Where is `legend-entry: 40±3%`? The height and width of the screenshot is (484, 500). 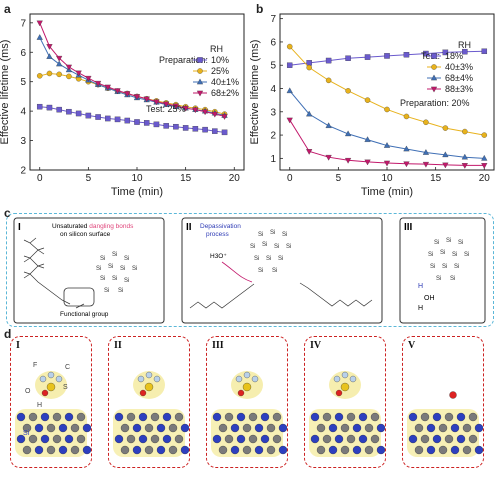 legend-entry: 40±3% is located at coordinates (459, 67).